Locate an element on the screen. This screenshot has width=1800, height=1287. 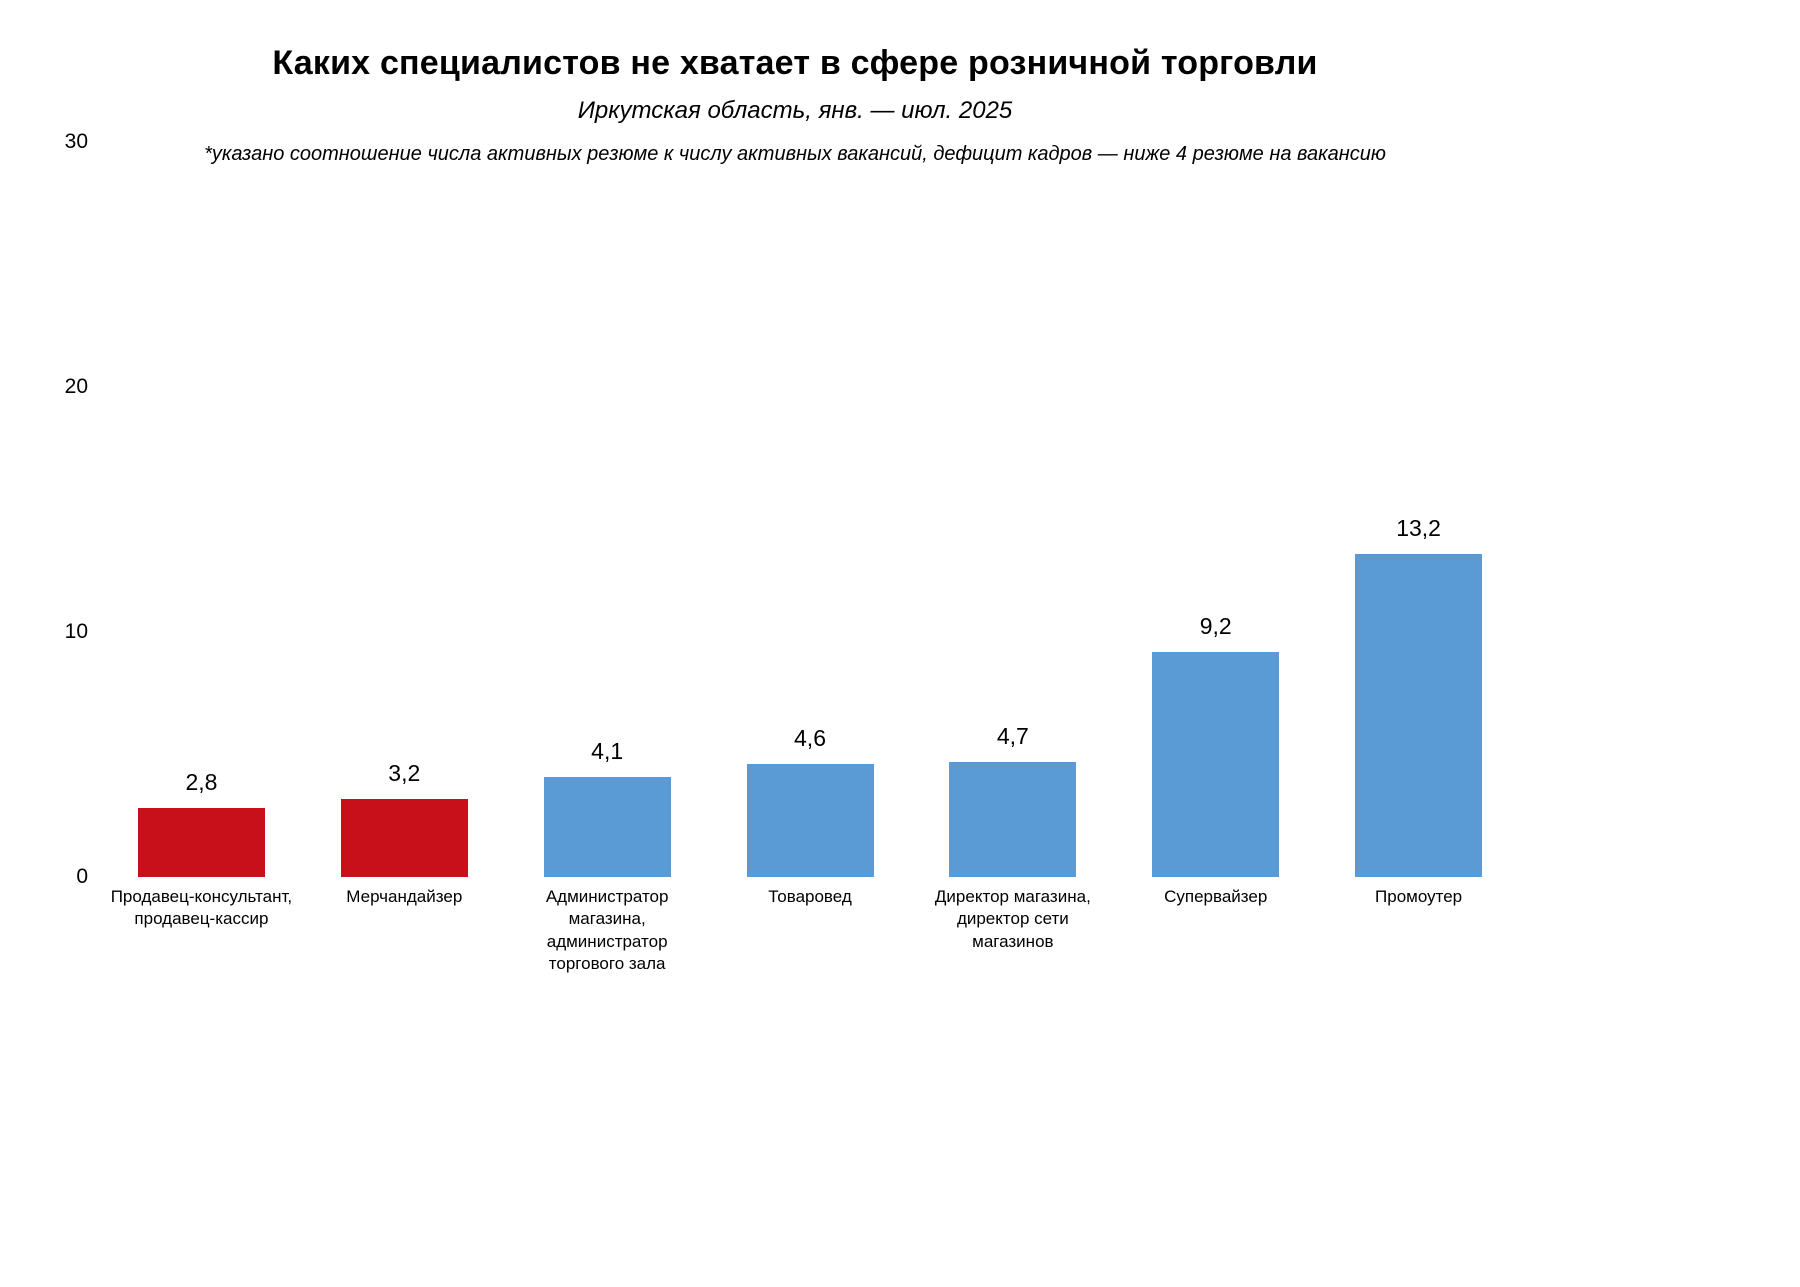
bar-value-label: 4,1 is located at coordinates (607, 750).